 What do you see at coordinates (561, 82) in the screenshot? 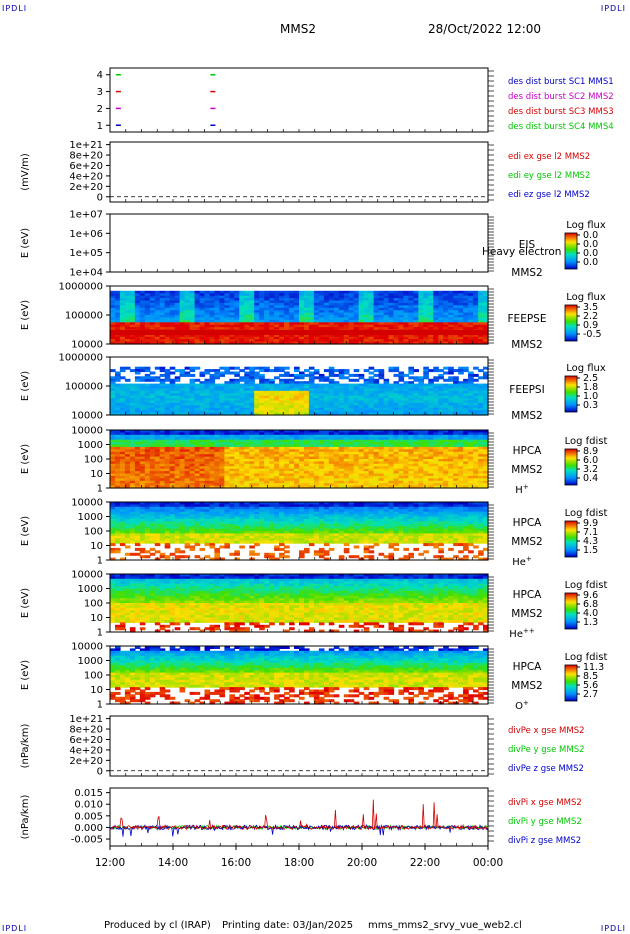
I see `p1-legend-entry: des dist burst SC1 MMS1` at bounding box center [561, 82].